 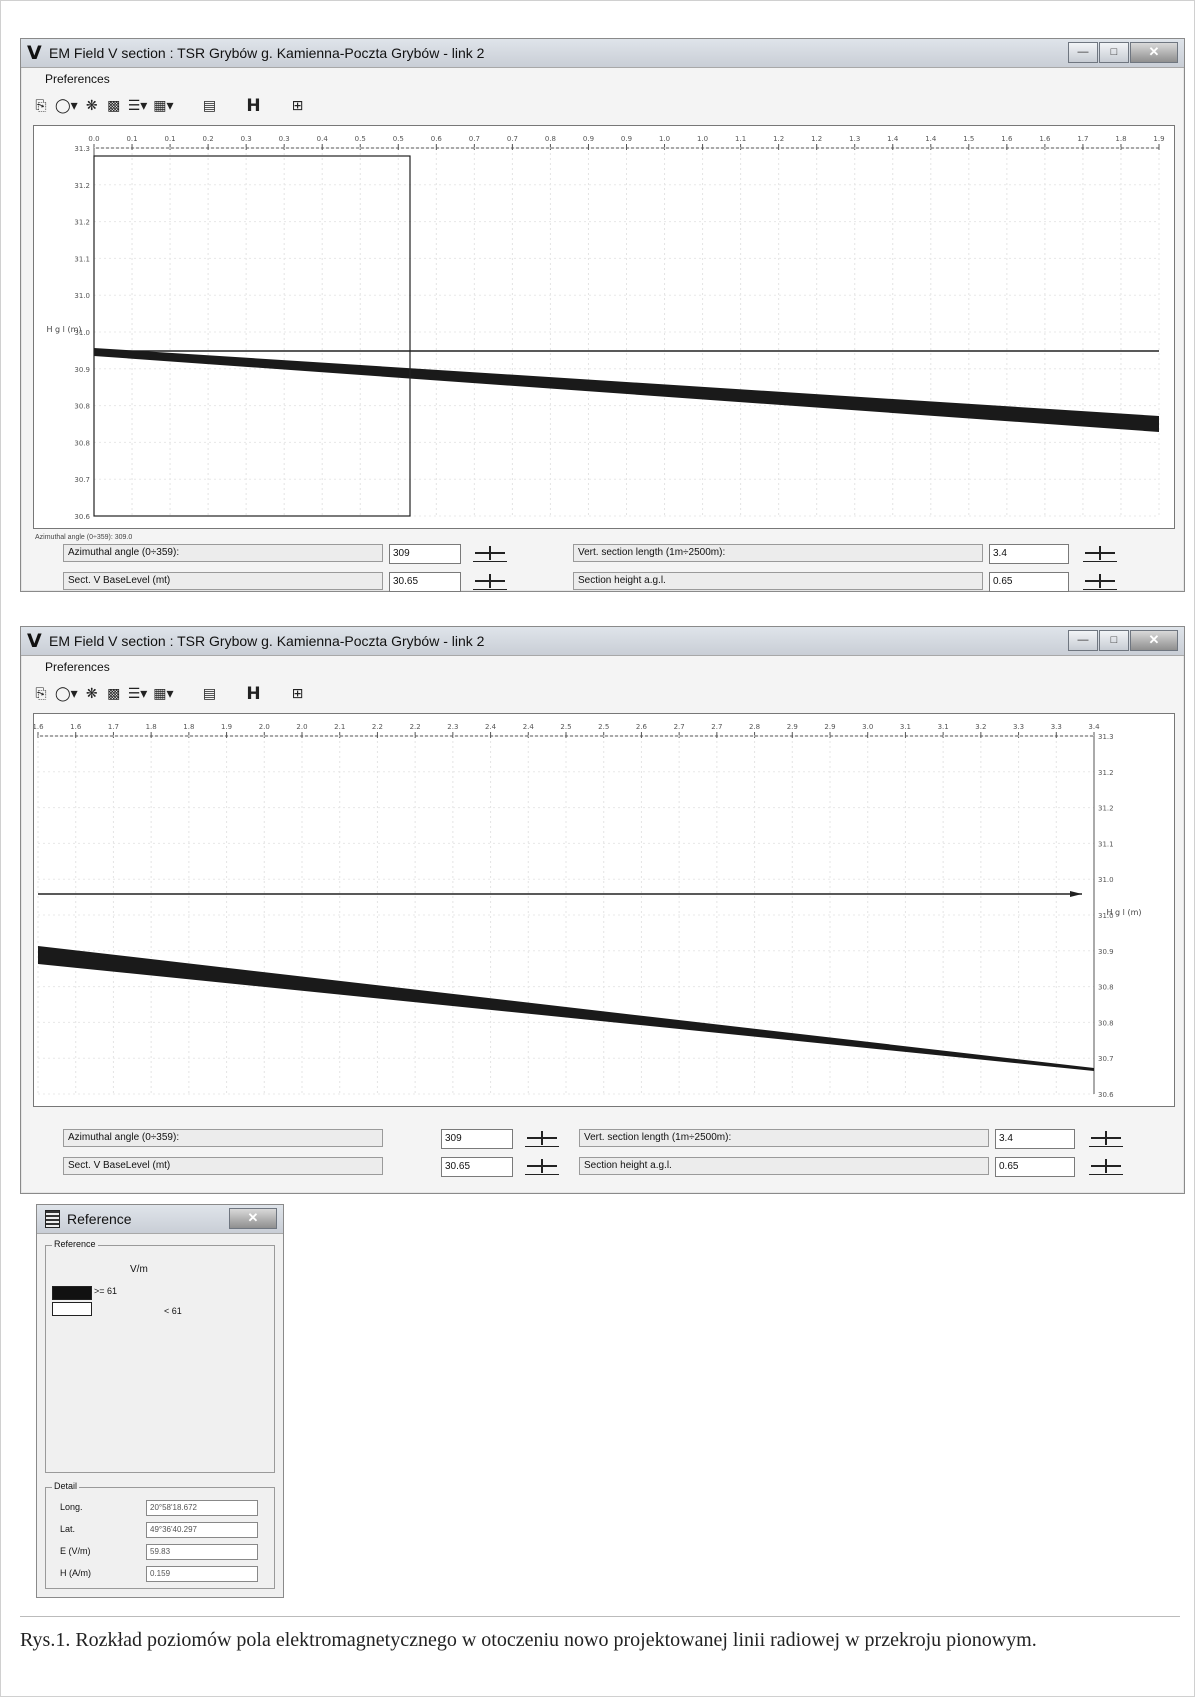 What do you see at coordinates (1106, 1095) in the screenshot?
I see `y-tick-label: 30.6` at bounding box center [1106, 1095].